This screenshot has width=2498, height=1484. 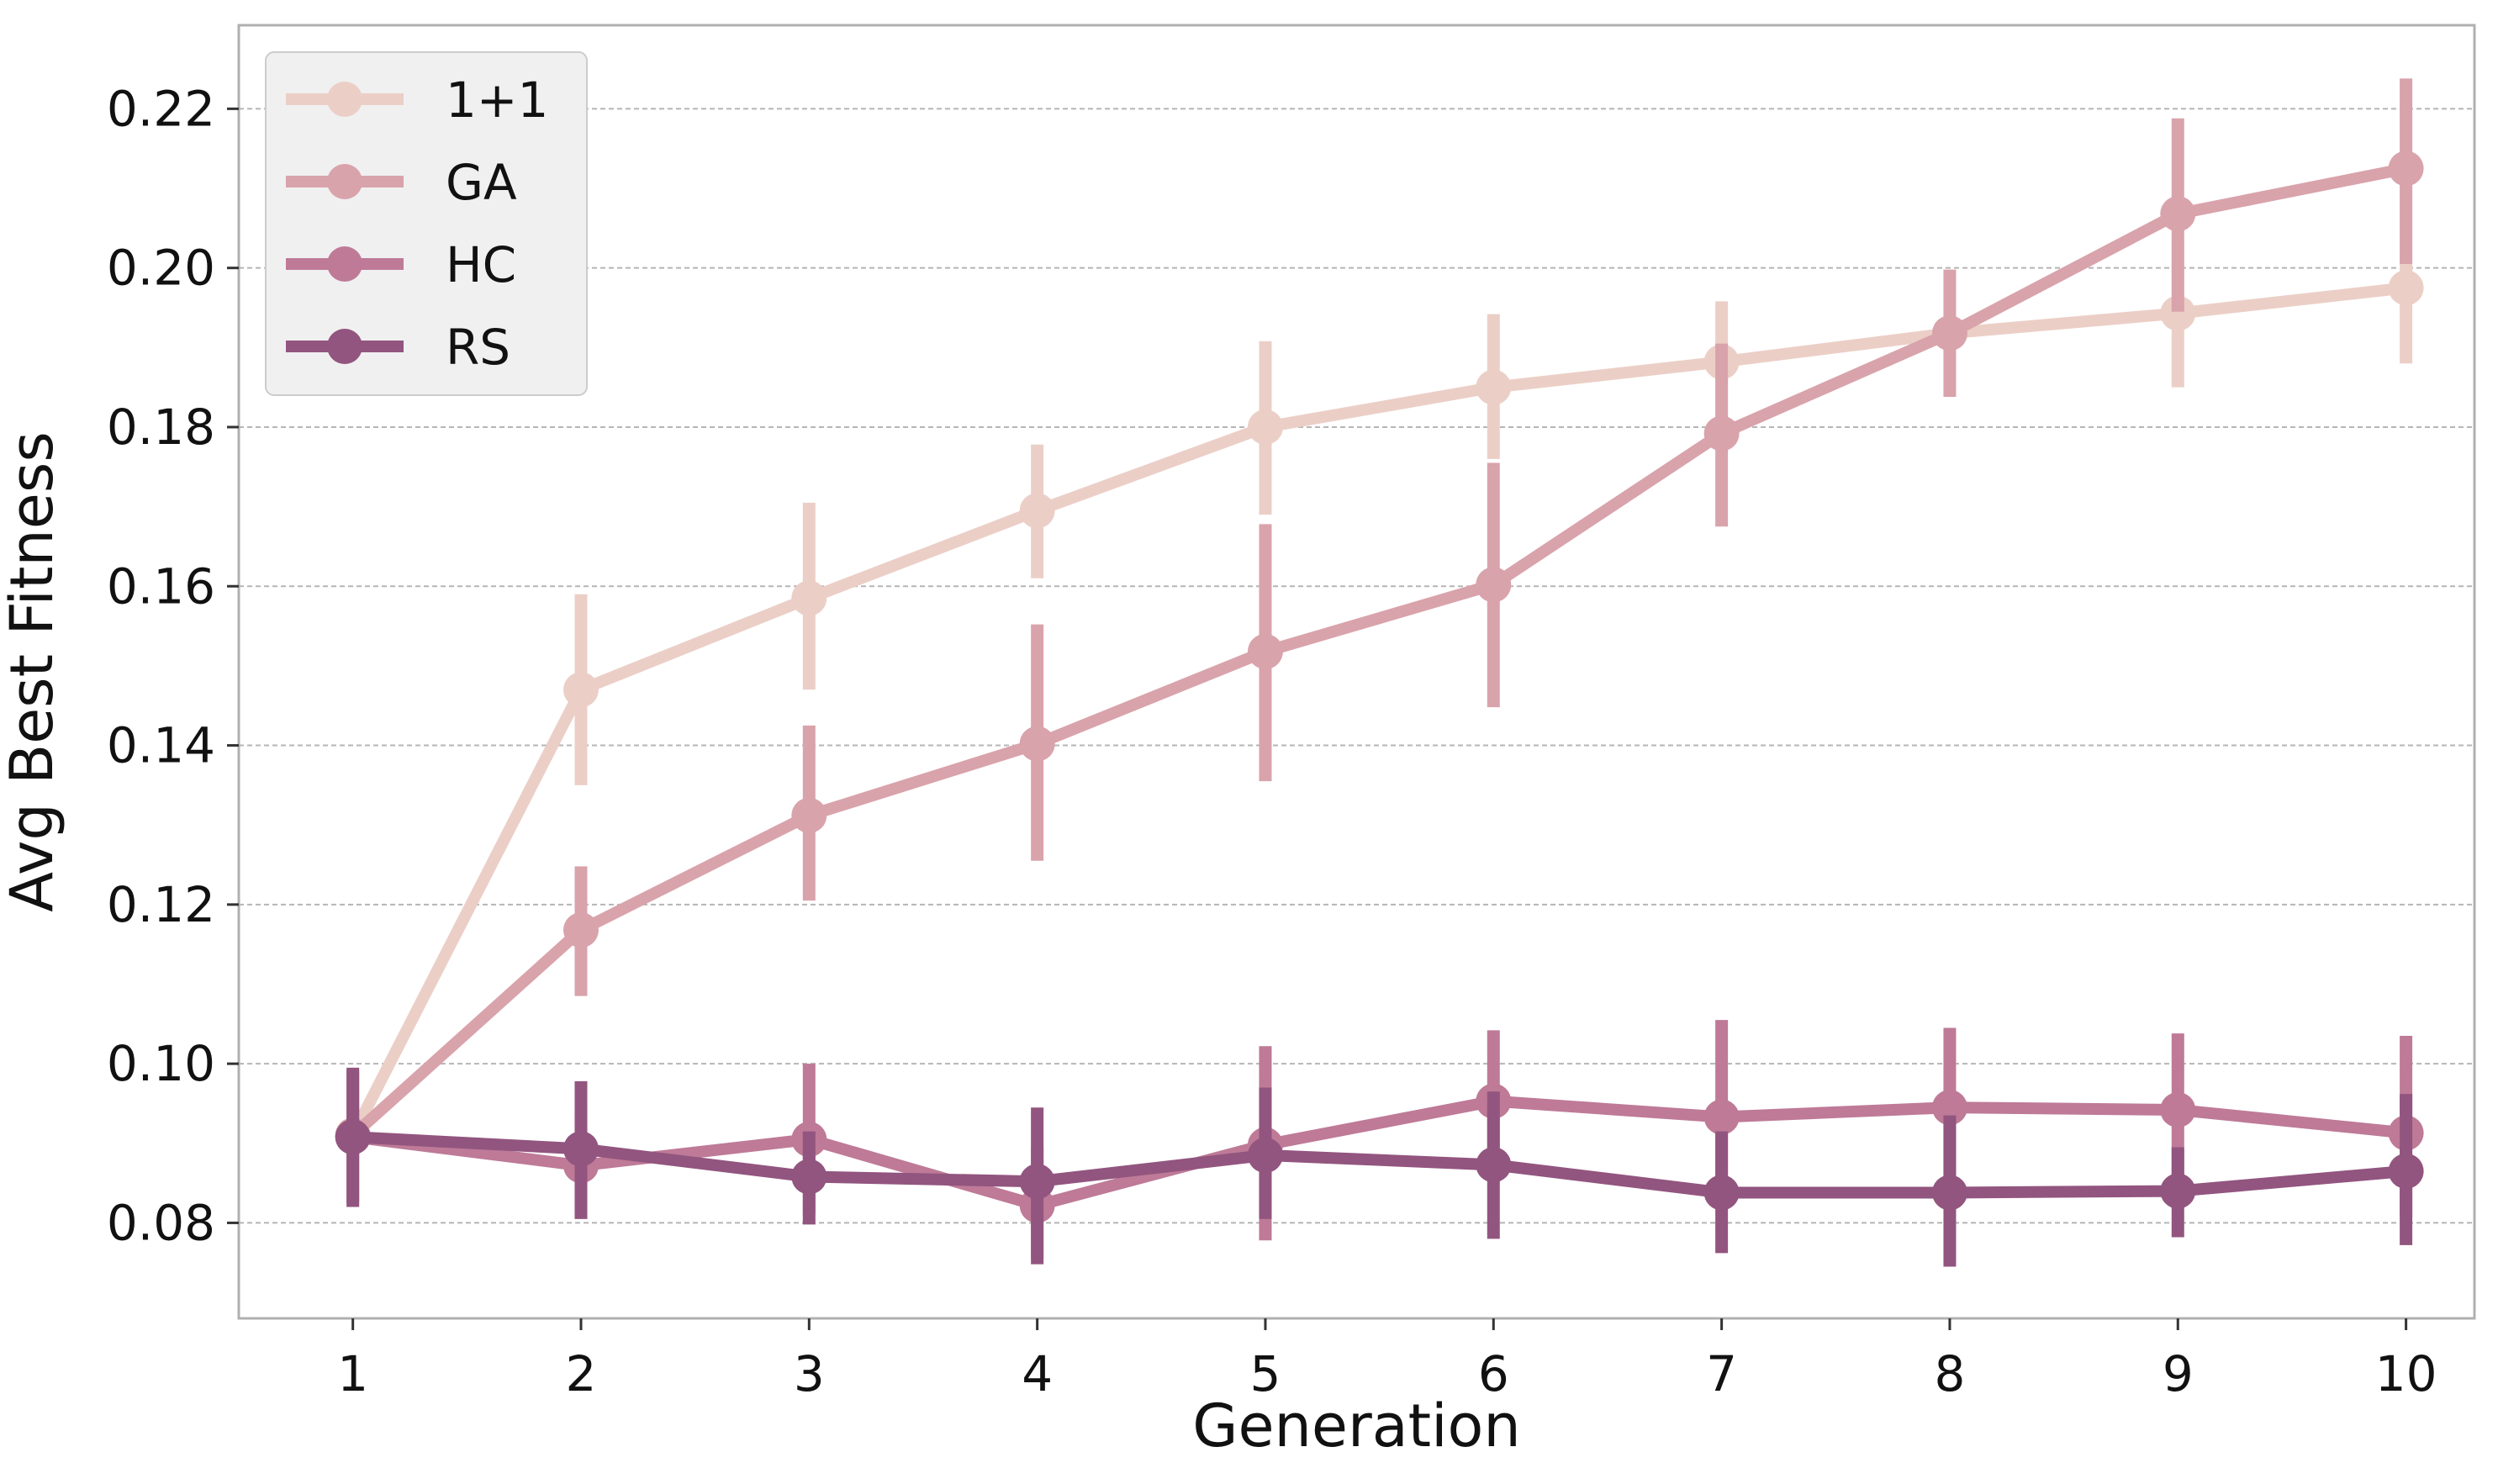 I want to click on x-tick-label: 9, so click(x=2178, y=1373).